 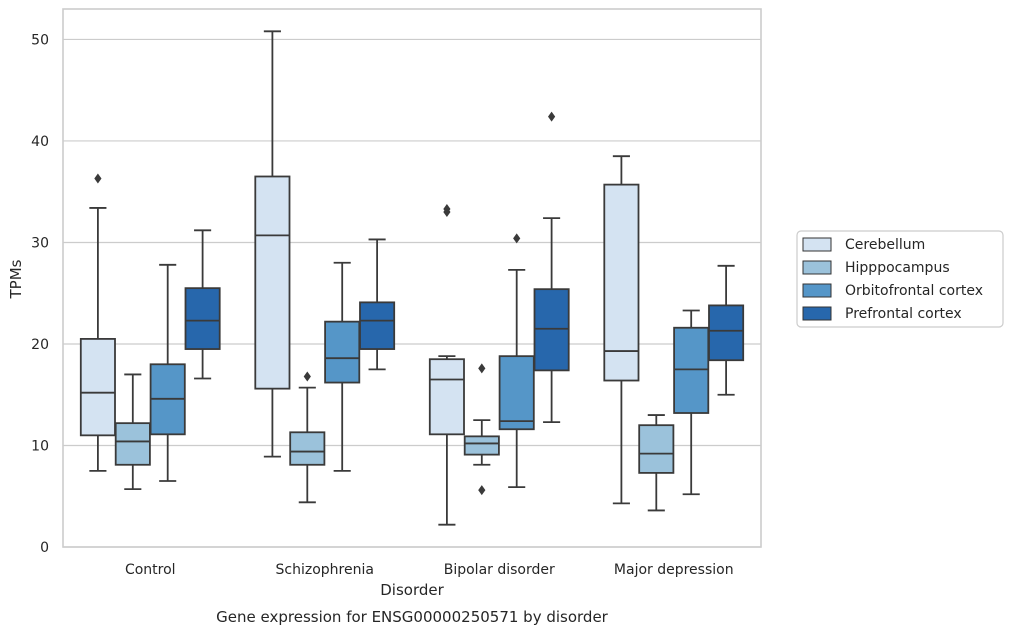 I want to click on x-tick-label-bipolar-disorder: Bipolar disorder, so click(x=499, y=570).